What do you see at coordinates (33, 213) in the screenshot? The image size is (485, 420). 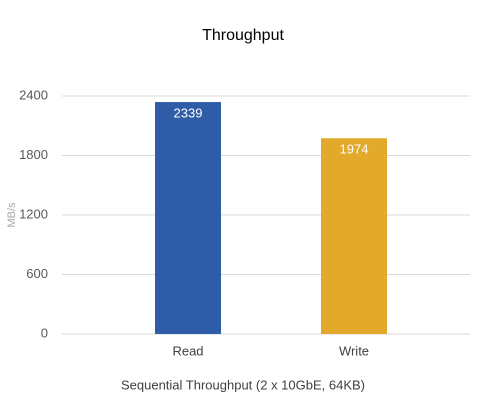 I see `y-tick-label: 1200` at bounding box center [33, 213].